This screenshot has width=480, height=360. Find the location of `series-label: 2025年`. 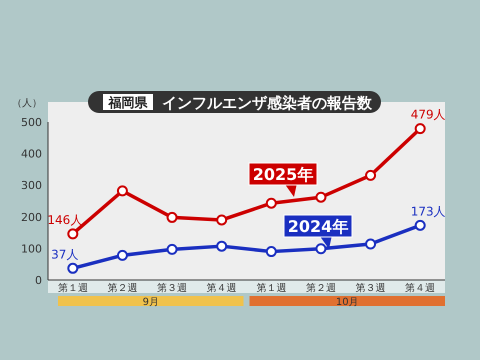

series-label: 2025年 is located at coordinates (283, 174).